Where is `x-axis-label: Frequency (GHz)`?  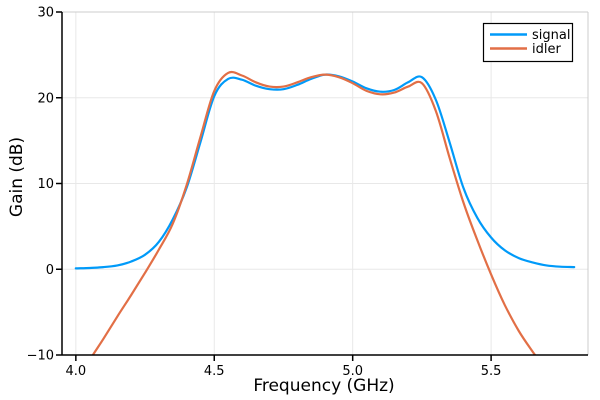 x-axis-label: Frequency (GHz) is located at coordinates (323, 386).